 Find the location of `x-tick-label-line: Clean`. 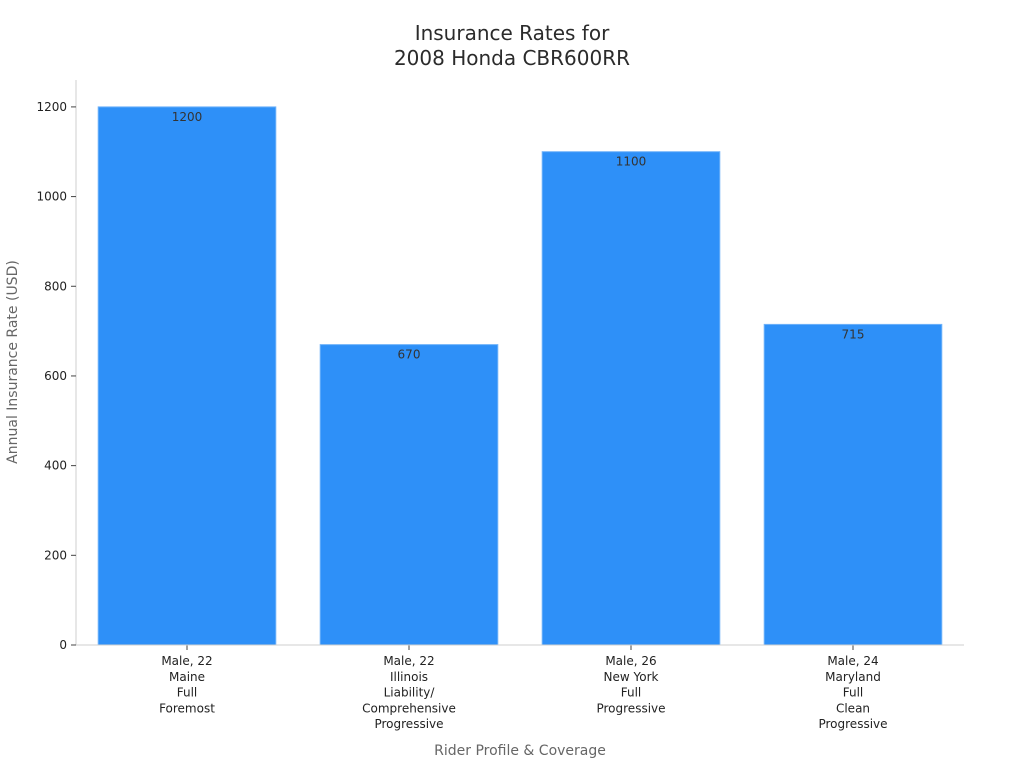

x-tick-label-line: Clean is located at coordinates (853, 708).